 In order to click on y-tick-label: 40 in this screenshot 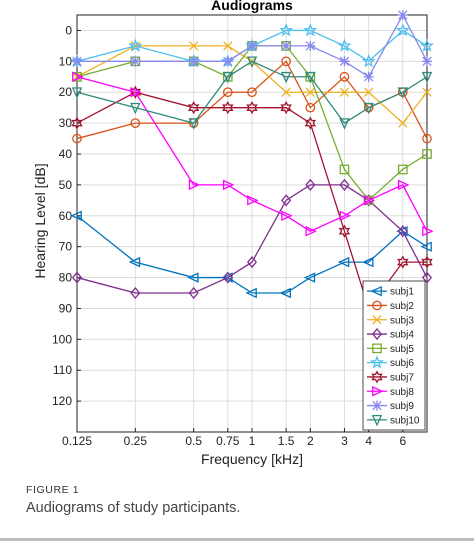, I will do `click(66, 154)`.